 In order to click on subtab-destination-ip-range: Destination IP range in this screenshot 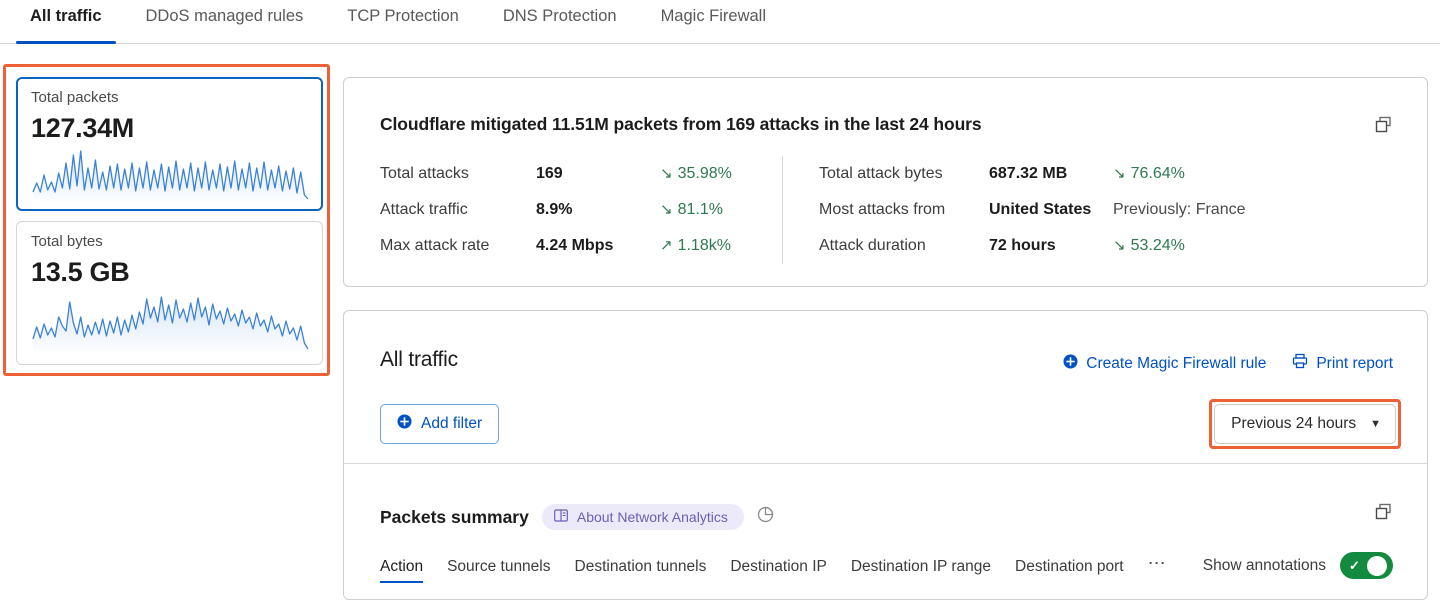, I will do `click(921, 566)`.